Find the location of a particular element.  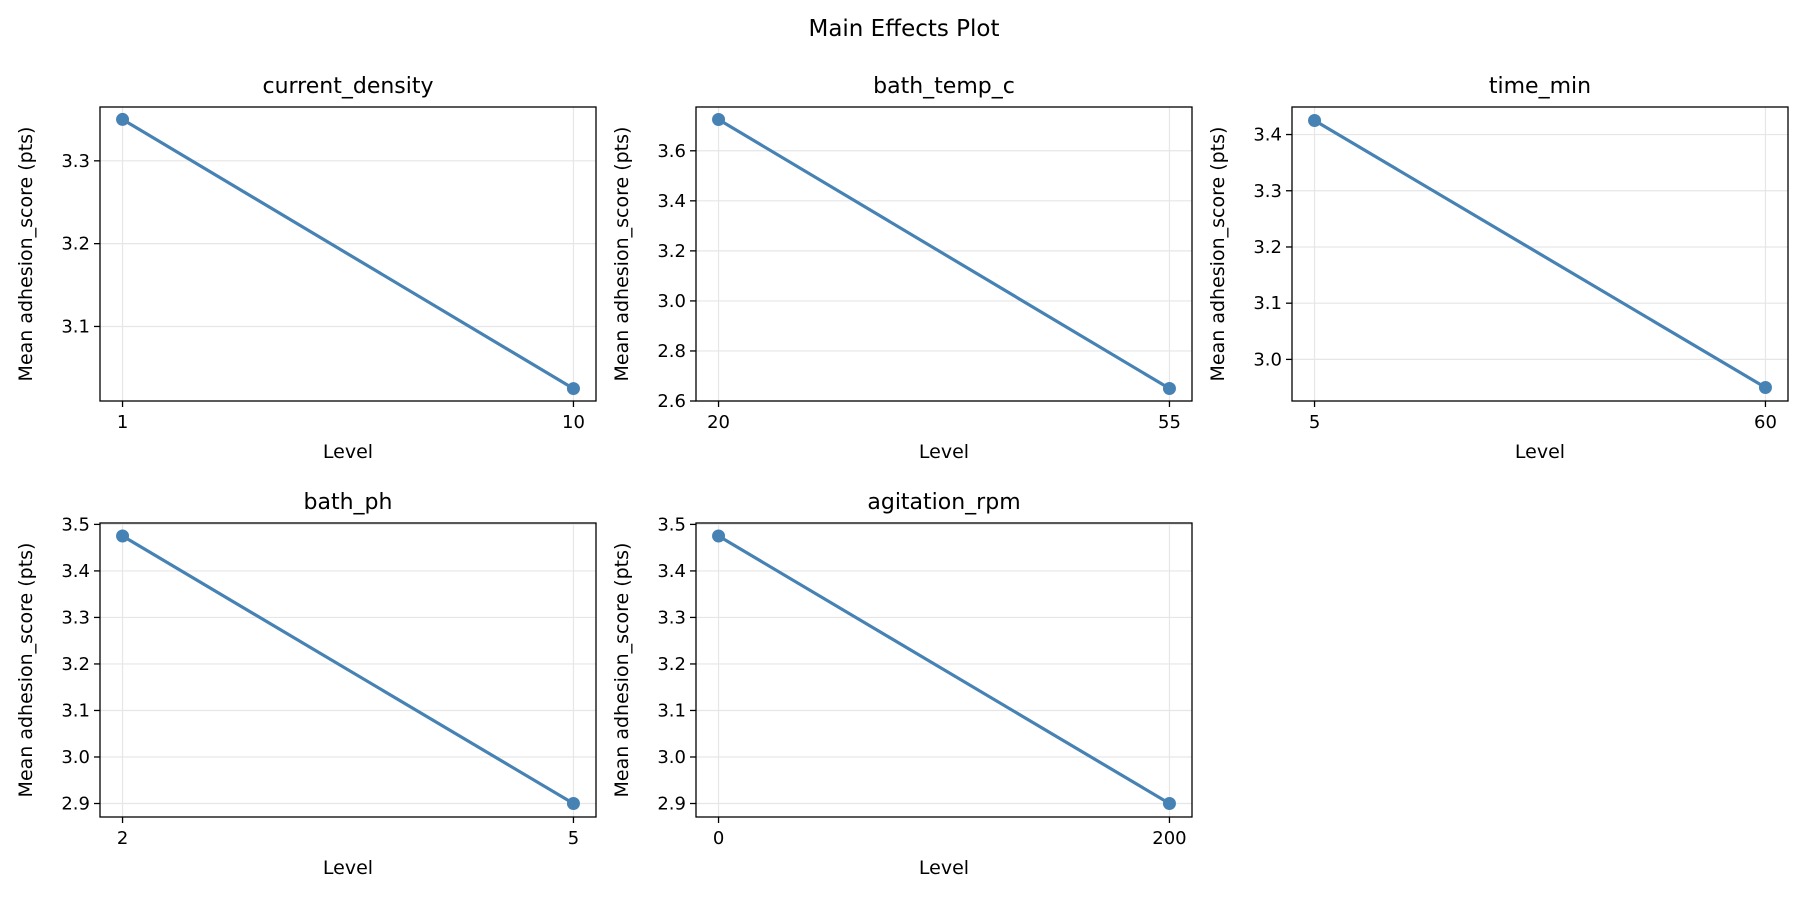

y-tick-label: 3.6 is located at coordinates (671, 151).